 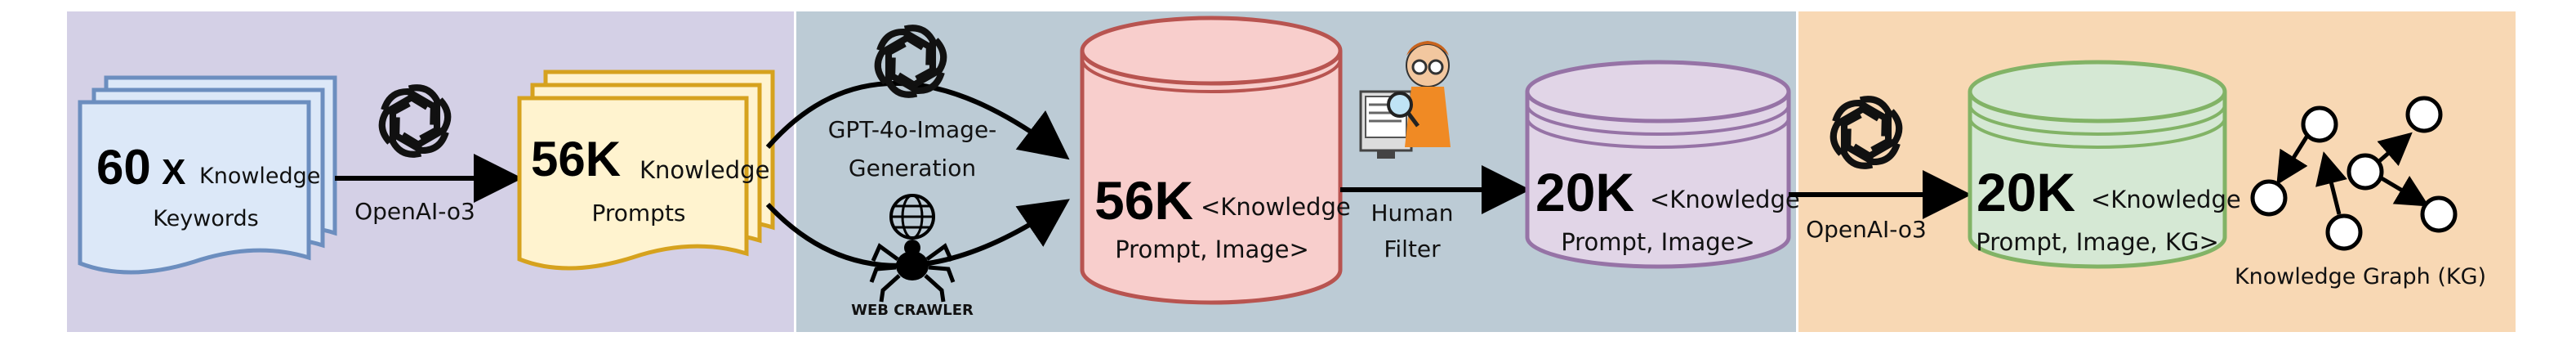 What do you see at coordinates (2097, 242) in the screenshot?
I see `db3-line2: Prompt, Image, KG>` at bounding box center [2097, 242].